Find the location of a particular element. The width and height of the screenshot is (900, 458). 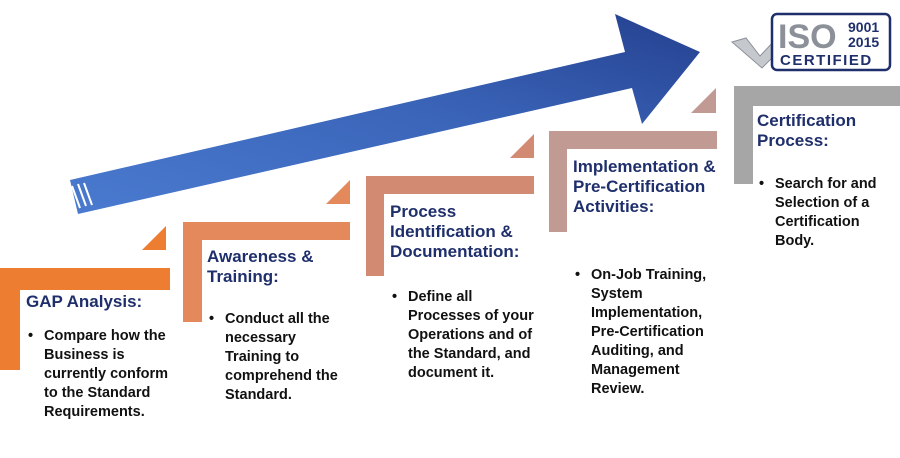

step-5-shape is located at coordinates (817, 135).